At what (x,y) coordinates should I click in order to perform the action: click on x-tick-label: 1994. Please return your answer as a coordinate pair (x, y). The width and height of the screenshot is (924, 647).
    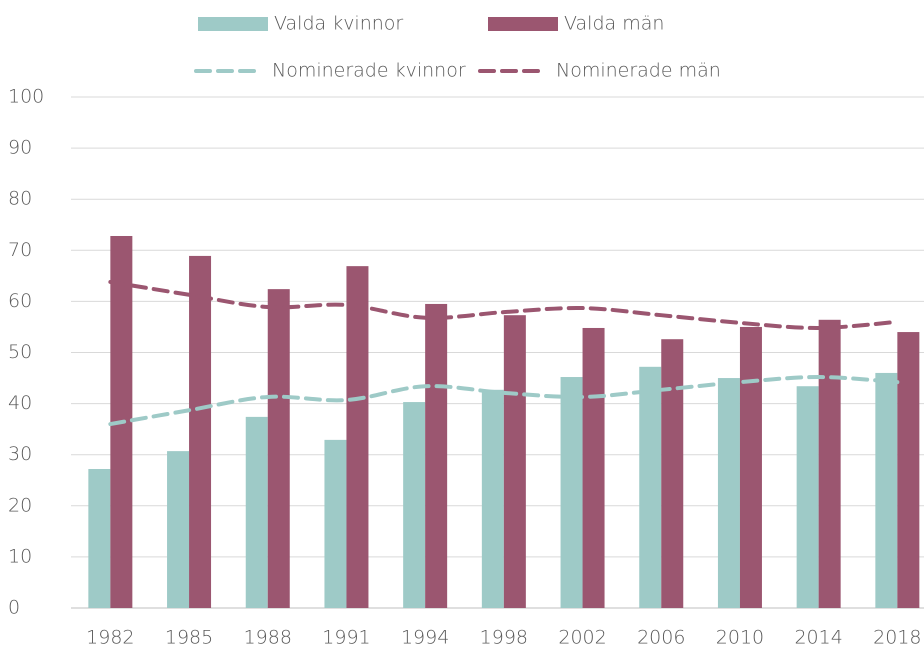
    Looking at the image, I should click on (425, 637).